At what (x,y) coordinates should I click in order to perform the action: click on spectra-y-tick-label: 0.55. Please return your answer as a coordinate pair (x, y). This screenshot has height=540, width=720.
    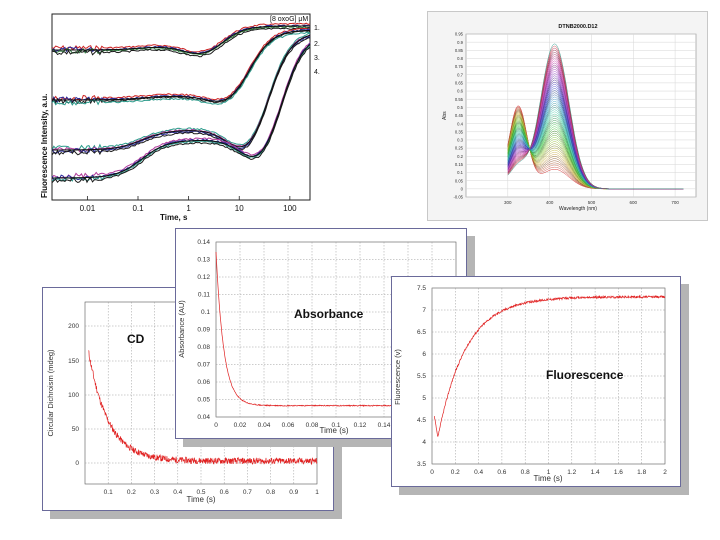
    Looking at the image, I should click on (459, 99).